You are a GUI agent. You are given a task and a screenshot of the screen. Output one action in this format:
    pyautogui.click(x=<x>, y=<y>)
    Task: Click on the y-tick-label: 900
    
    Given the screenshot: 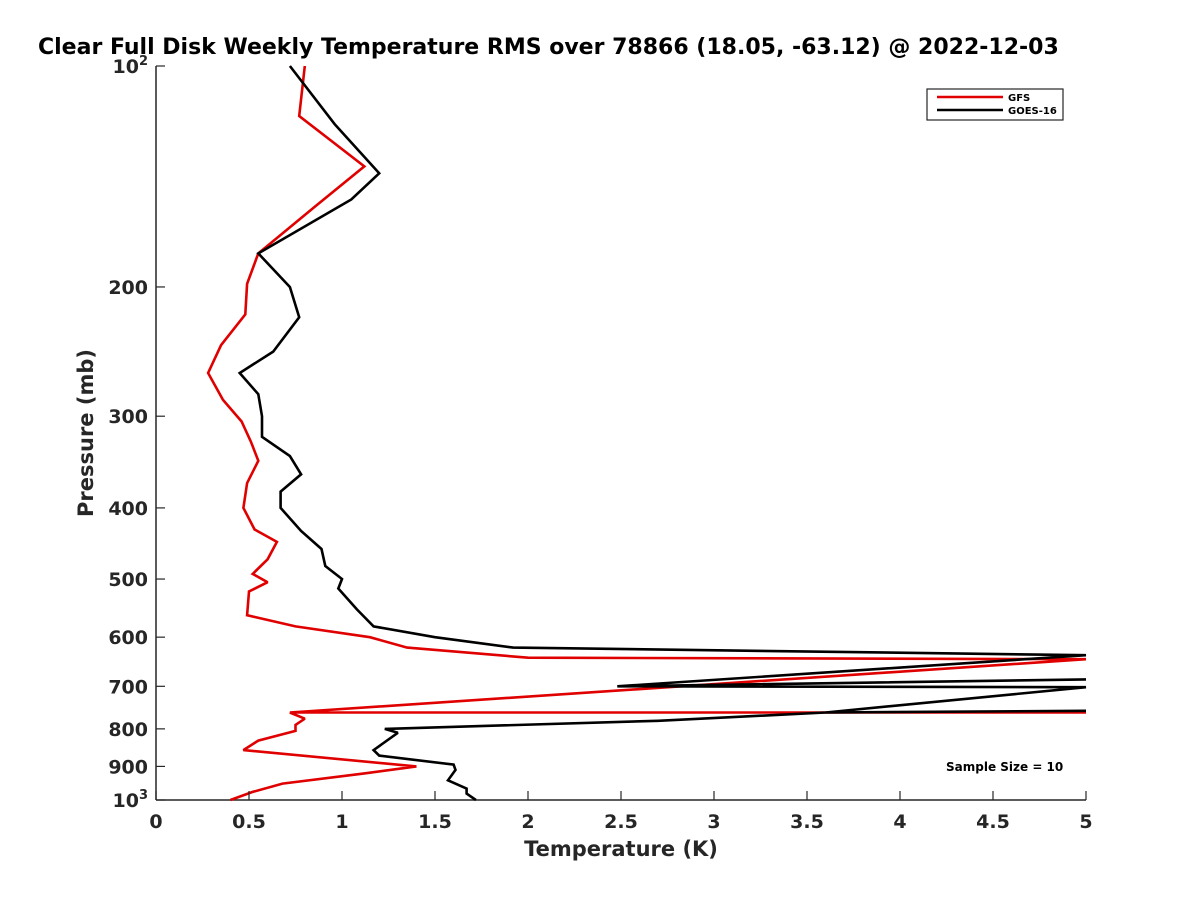 What is the action you would take?
    pyautogui.click(x=128, y=767)
    